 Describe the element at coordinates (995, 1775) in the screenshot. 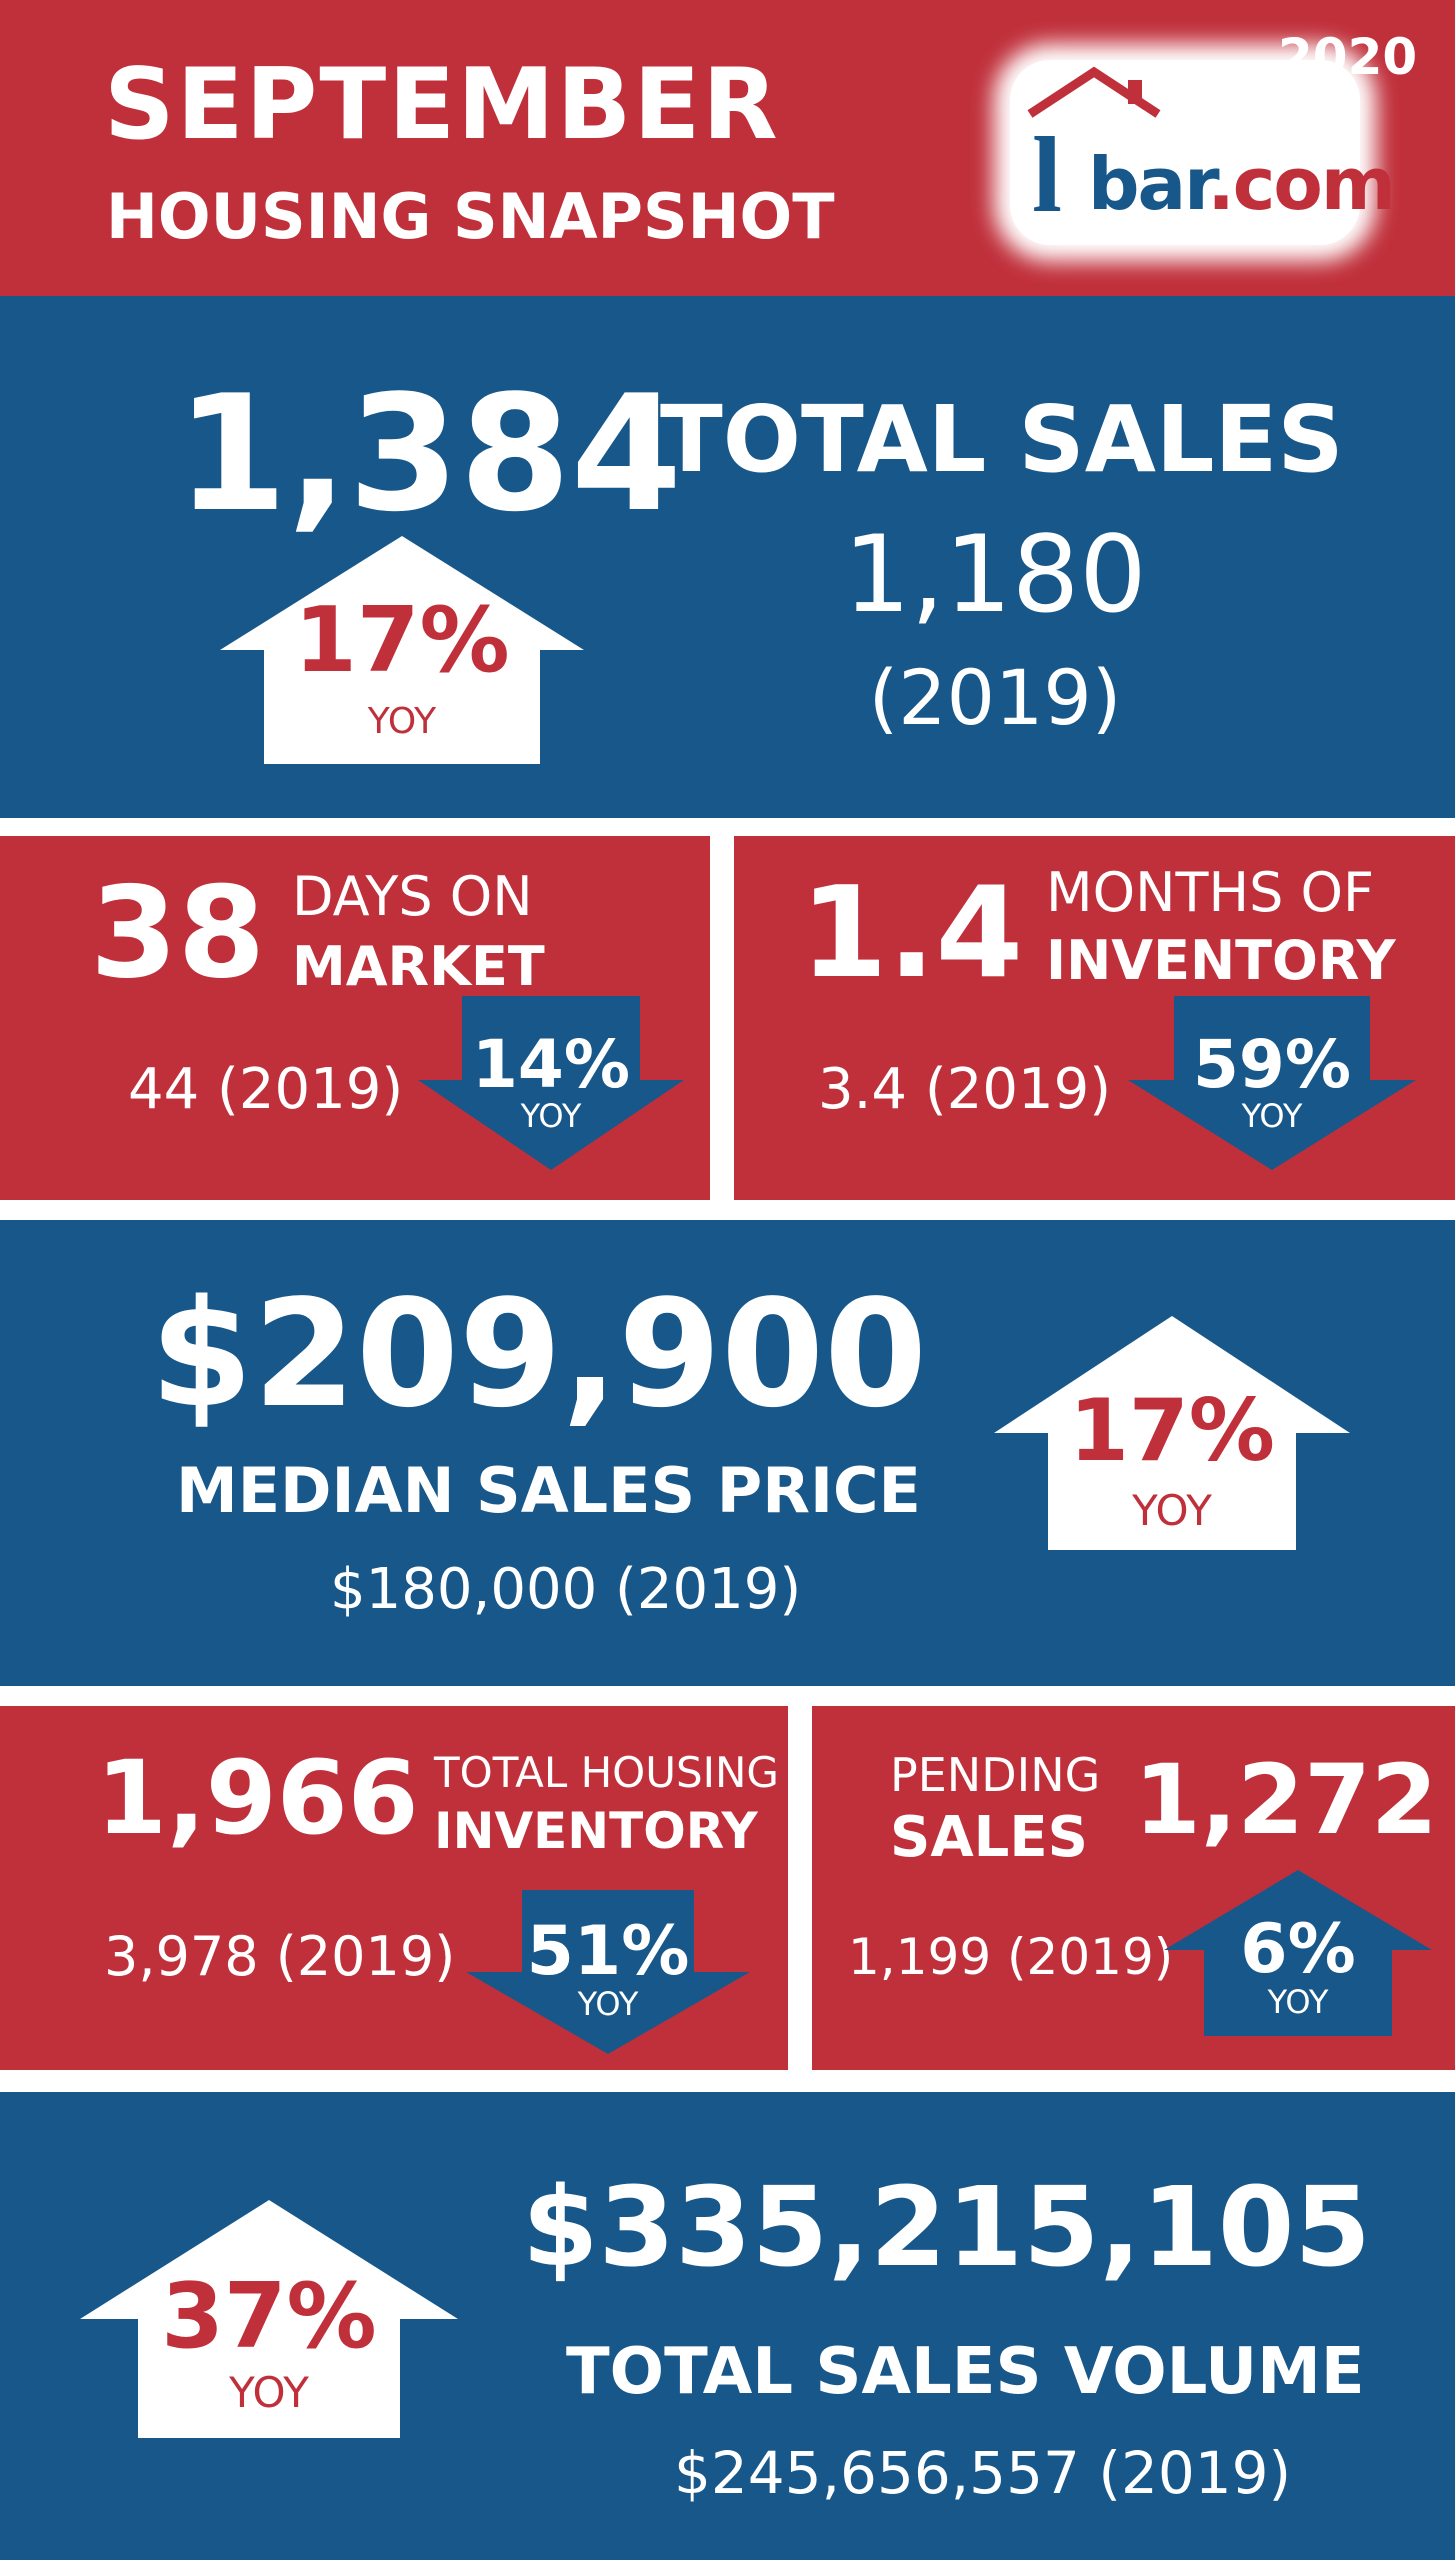

I see `pending-sales-label-line1: PENDING` at that location.